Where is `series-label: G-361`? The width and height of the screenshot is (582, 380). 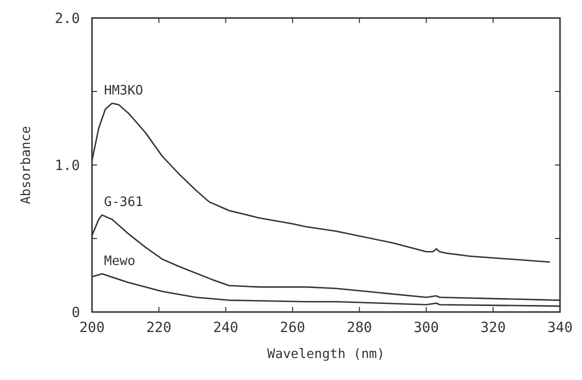
series-label: G-361 is located at coordinates (124, 202).